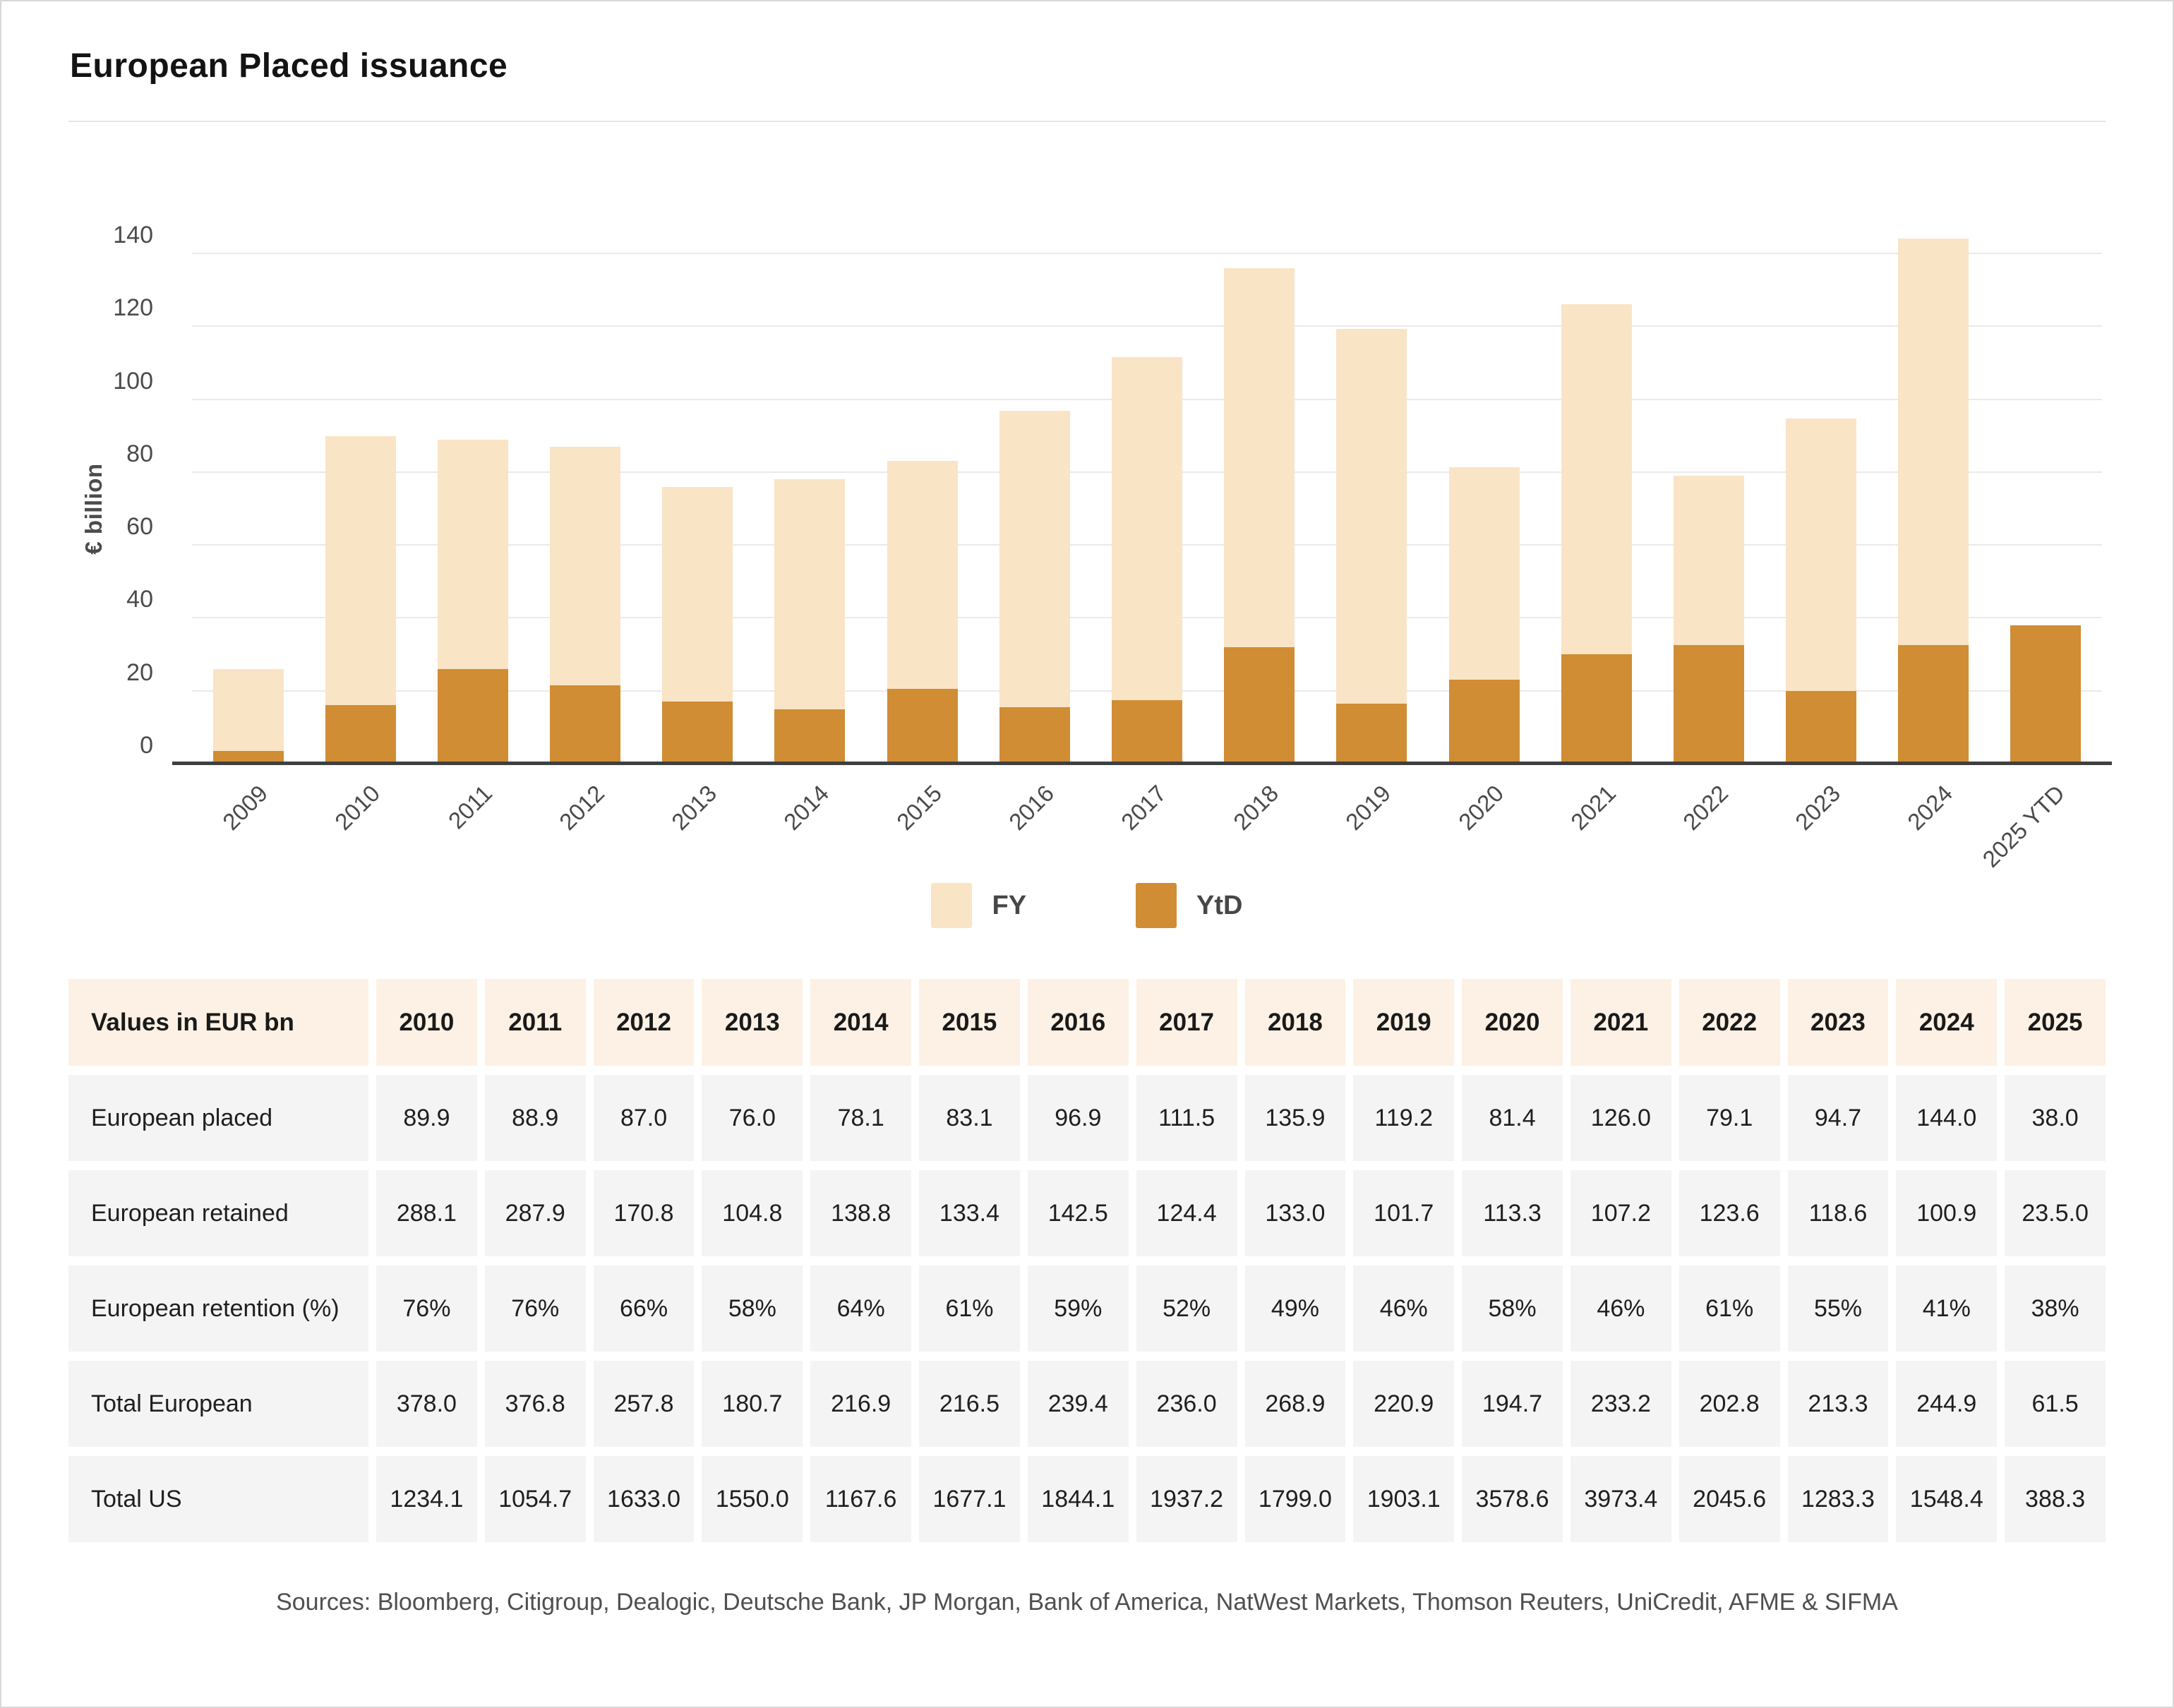  Describe the element at coordinates (1729, 1499) in the screenshot. I see `table-cell: 2045.6` at that location.